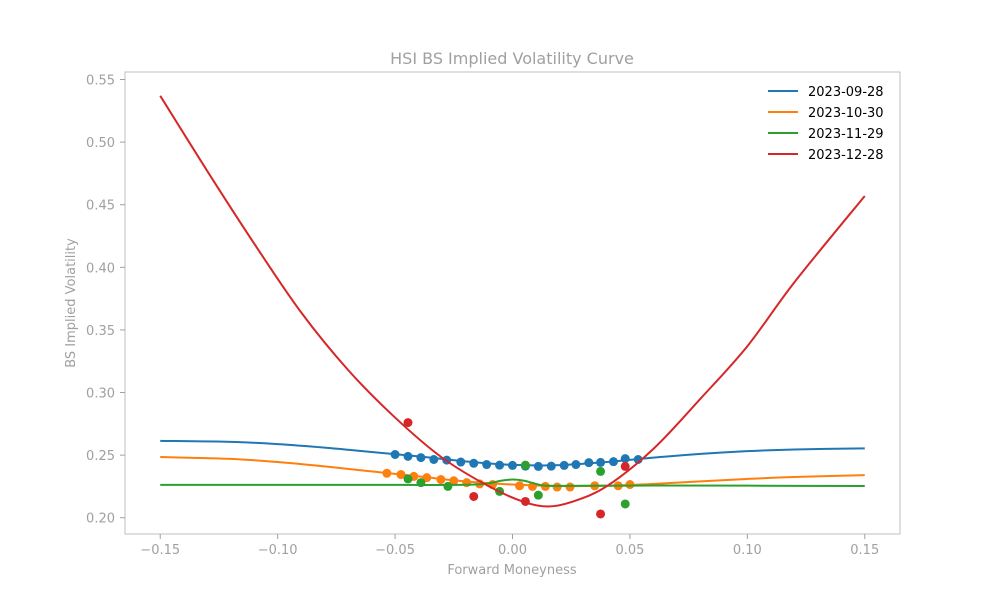  What do you see at coordinates (100, 394) in the screenshot?
I see `y-tick-label: 0.30` at bounding box center [100, 394].